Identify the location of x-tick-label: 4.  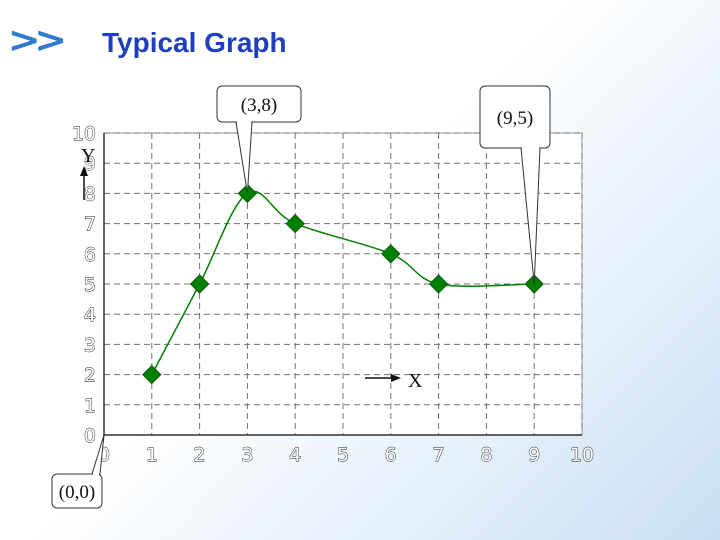
(295, 455).